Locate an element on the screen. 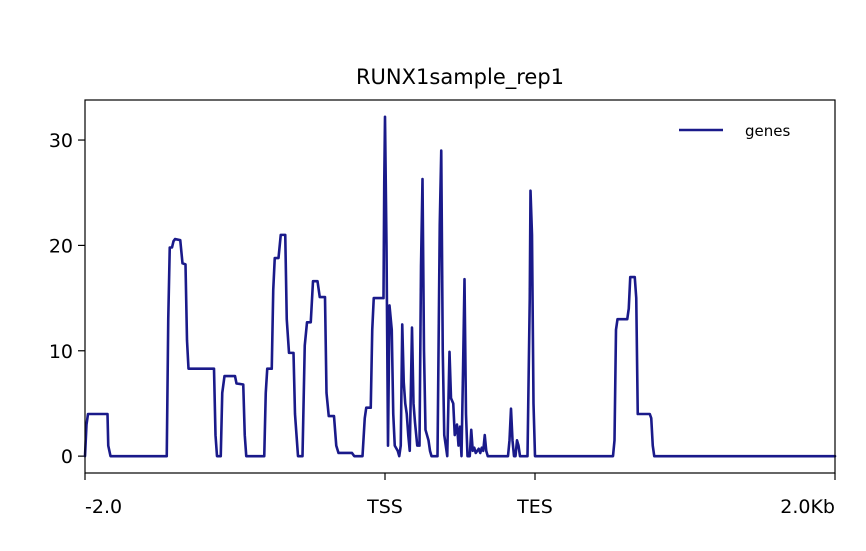 The width and height of the screenshot is (866, 551). y-tick-label: 10 is located at coordinates (61, 352).